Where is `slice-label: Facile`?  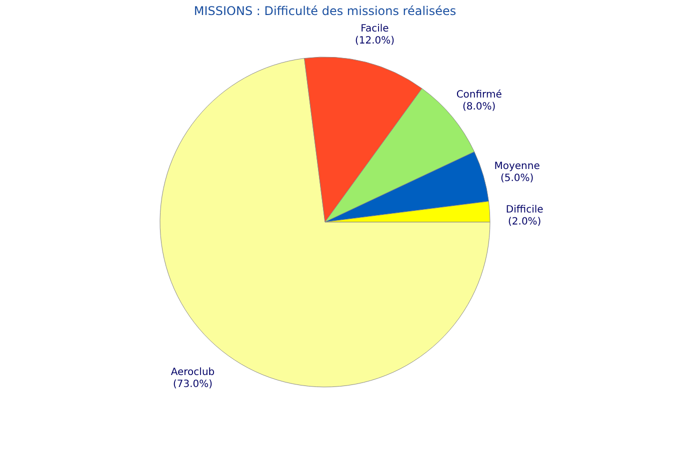
slice-label: Facile is located at coordinates (374, 28).